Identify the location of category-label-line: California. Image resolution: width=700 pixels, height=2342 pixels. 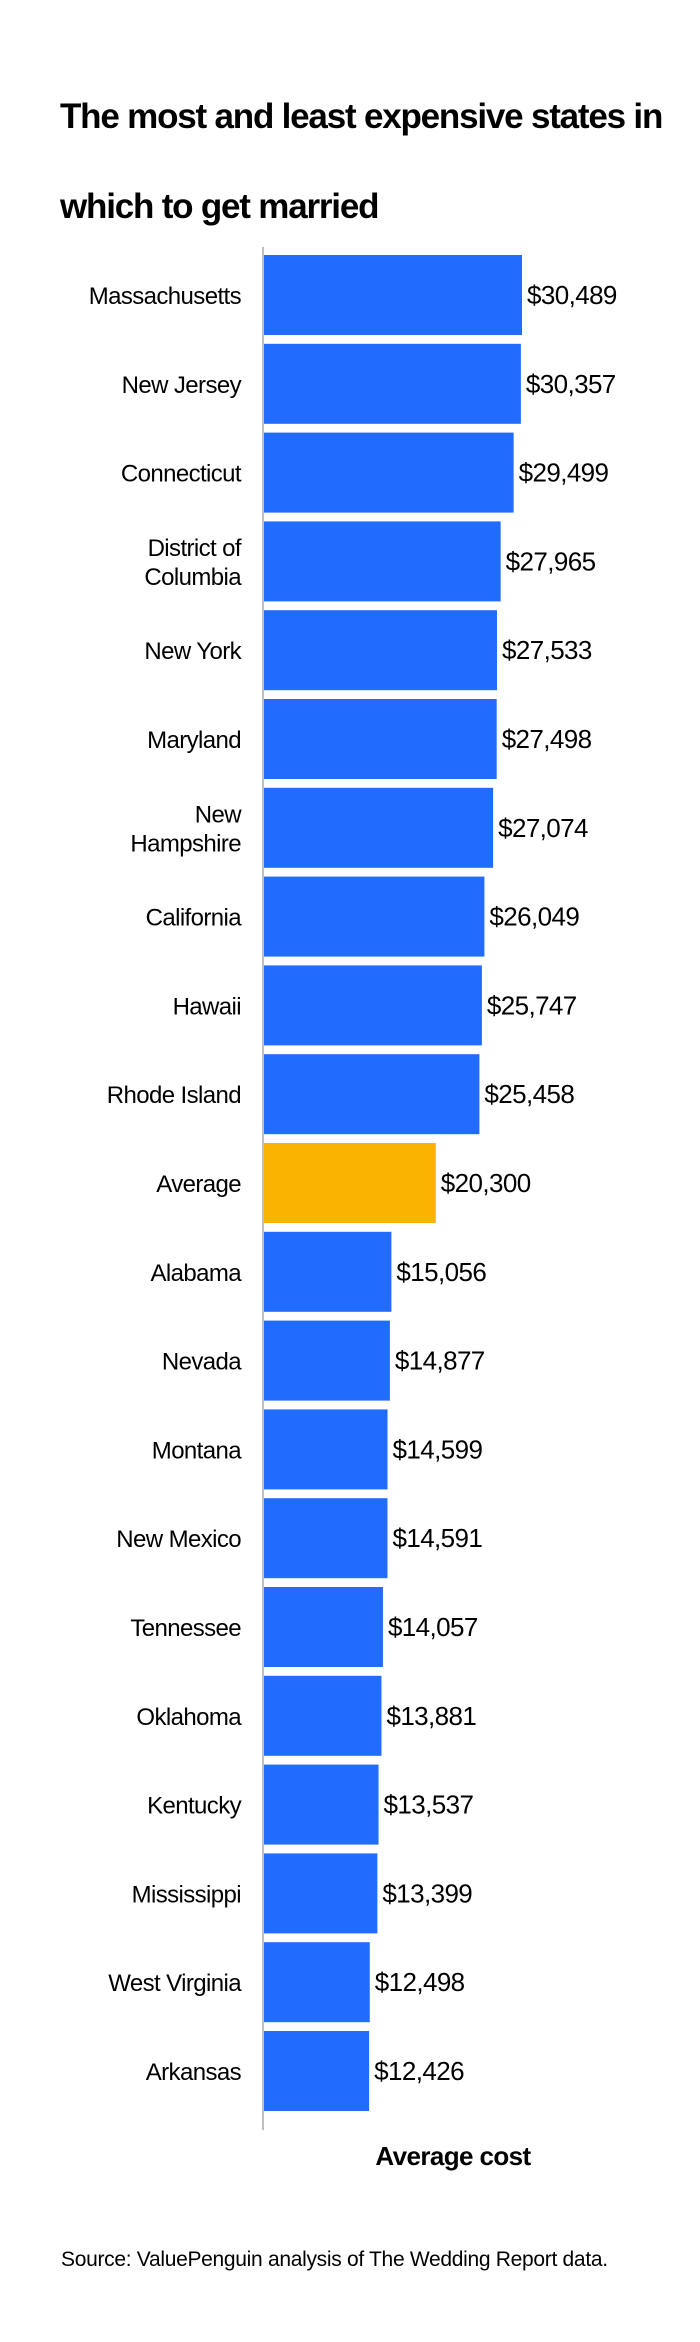
(194, 918).